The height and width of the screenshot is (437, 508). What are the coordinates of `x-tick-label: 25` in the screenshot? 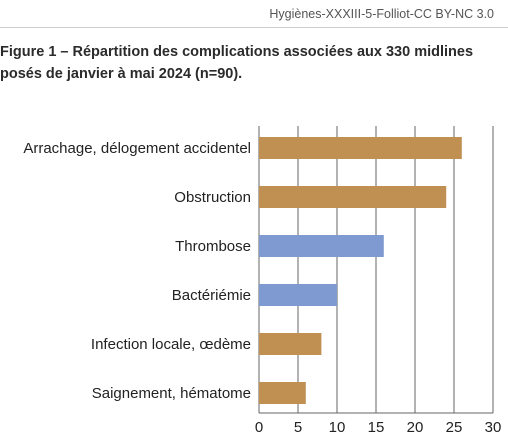 It's located at (454, 427).